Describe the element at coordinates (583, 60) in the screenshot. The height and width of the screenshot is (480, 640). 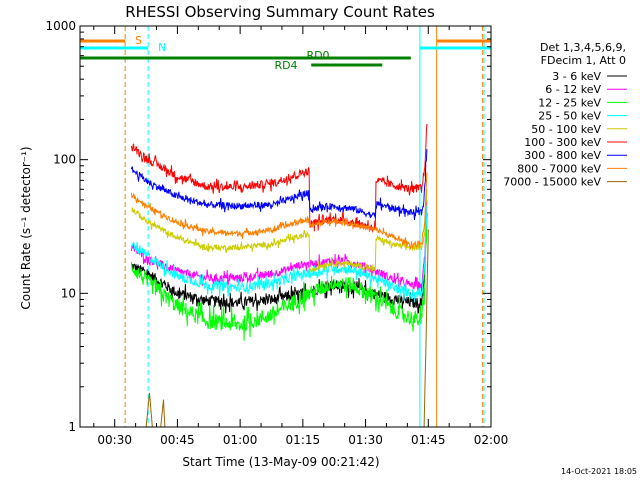
I see `legend-header-line-2: FDecim 1, Att 0` at that location.